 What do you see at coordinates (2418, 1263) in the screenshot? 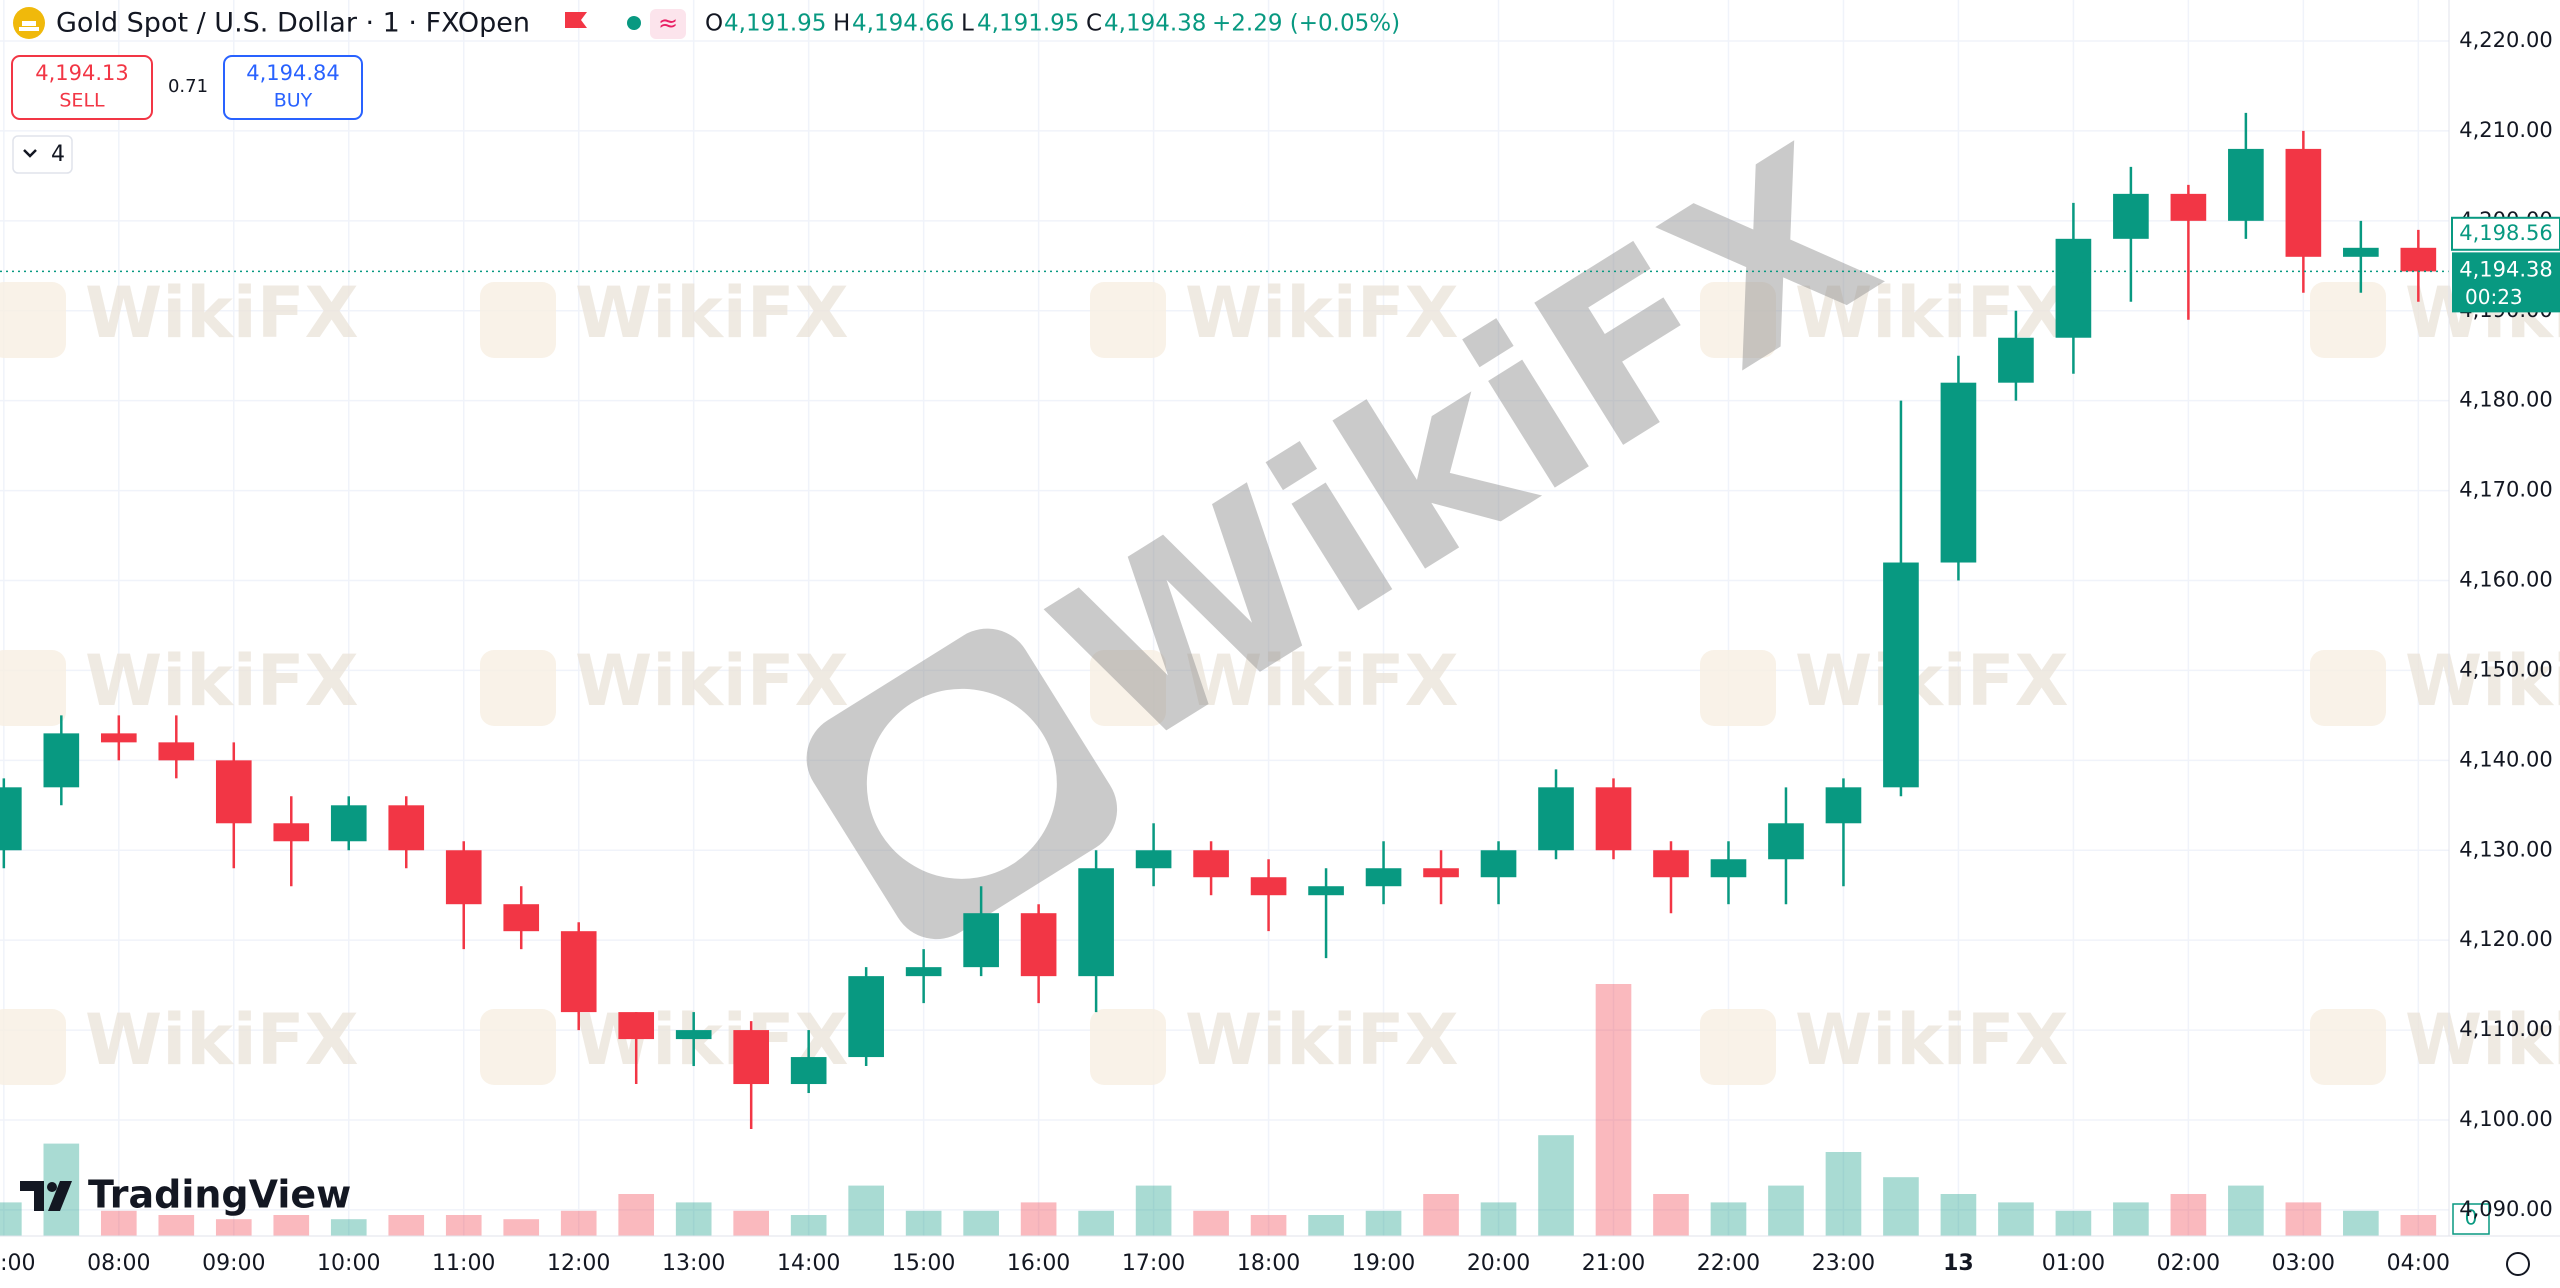
I see `x-tick-label: 04:00` at bounding box center [2418, 1263].